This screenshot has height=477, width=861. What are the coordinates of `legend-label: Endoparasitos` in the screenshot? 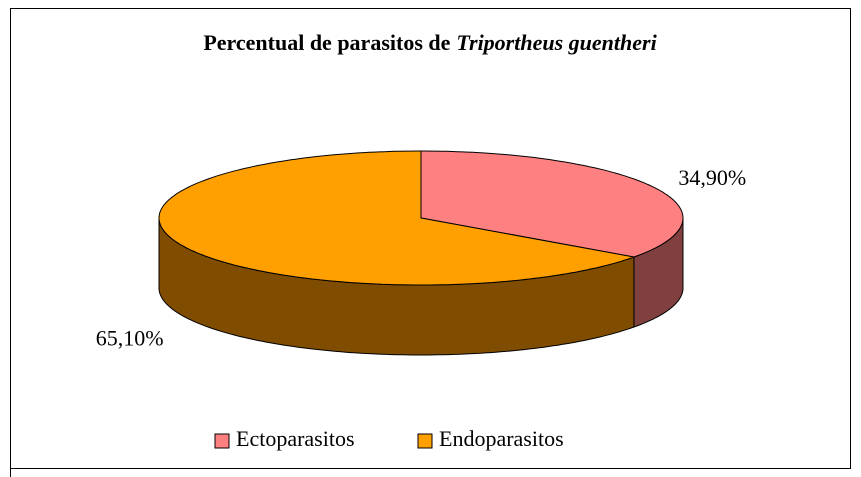 It's located at (501, 438).